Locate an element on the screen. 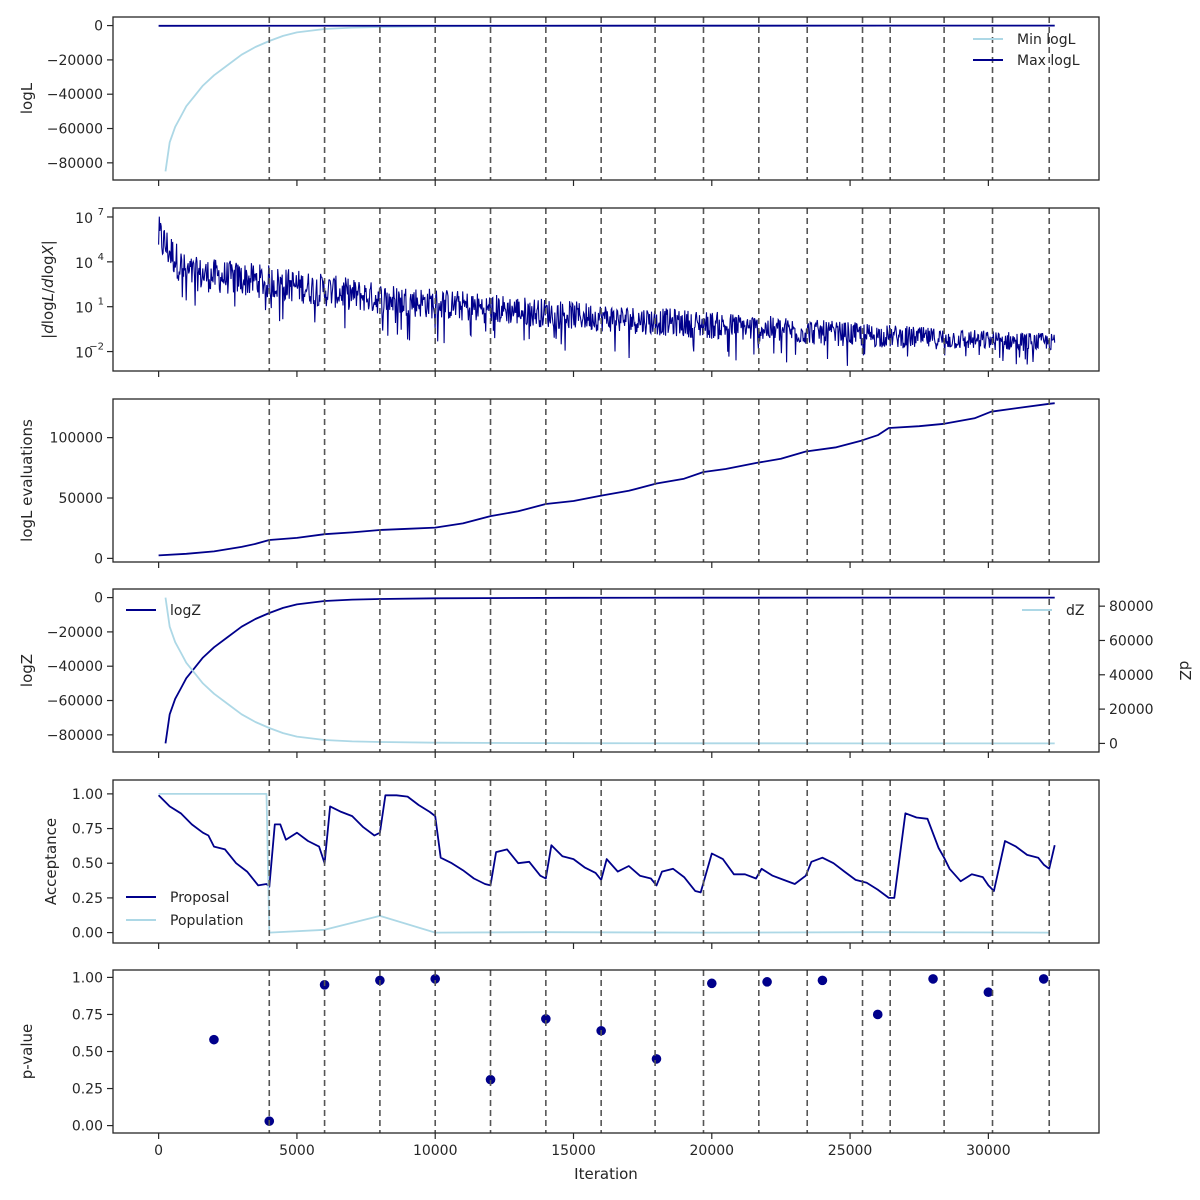 This screenshot has width=1200, height=1200. panel-3: 0 50000 100000 logL evaluations is located at coordinates (559, 483).